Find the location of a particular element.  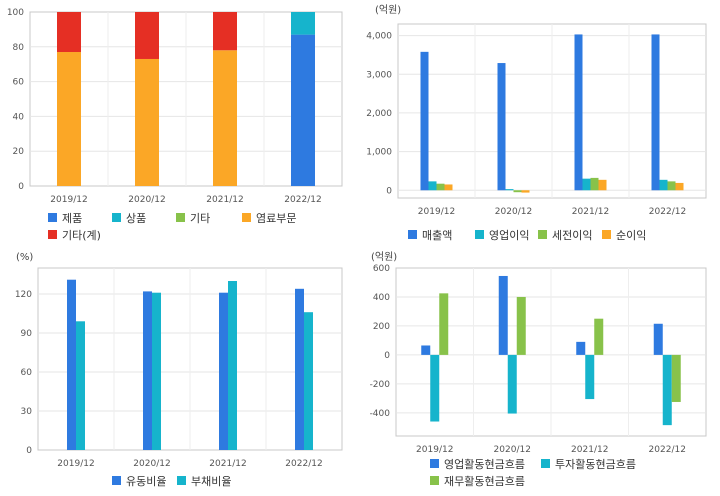

y-tick-label: 30 is located at coordinates (27, 412).